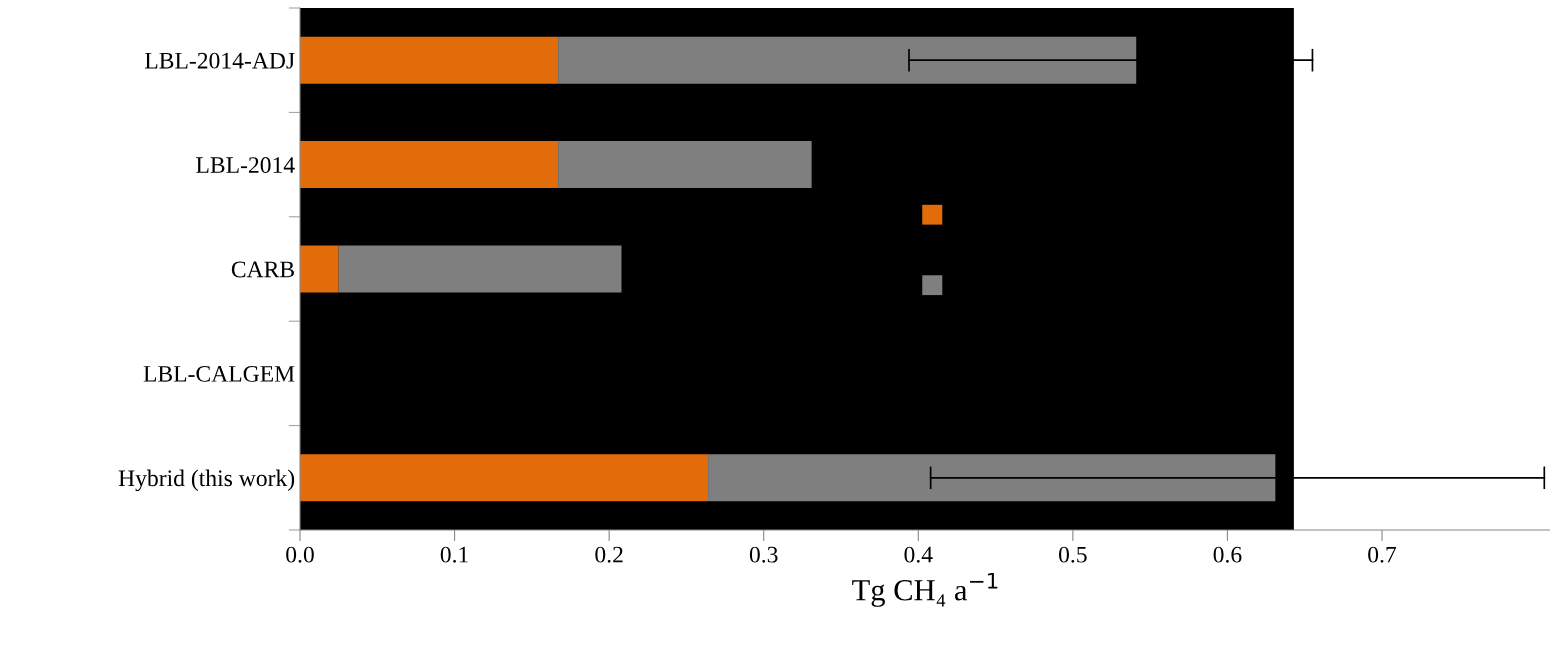 The image size is (1550, 655). What do you see at coordinates (262, 269) in the screenshot?
I see `y-tick-label: CARB` at bounding box center [262, 269].